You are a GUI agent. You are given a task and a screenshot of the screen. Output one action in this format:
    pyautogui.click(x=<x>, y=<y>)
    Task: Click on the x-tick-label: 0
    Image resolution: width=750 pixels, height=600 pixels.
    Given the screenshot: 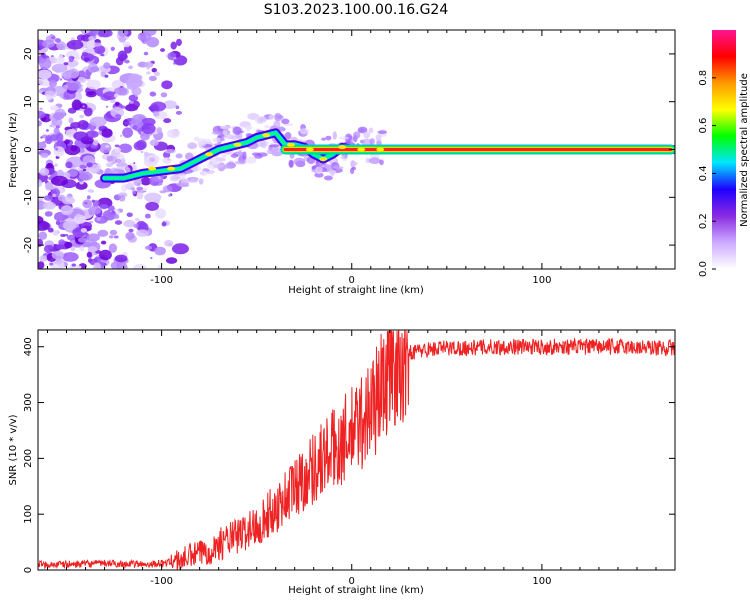 What is the action you would take?
    pyautogui.click(x=352, y=280)
    